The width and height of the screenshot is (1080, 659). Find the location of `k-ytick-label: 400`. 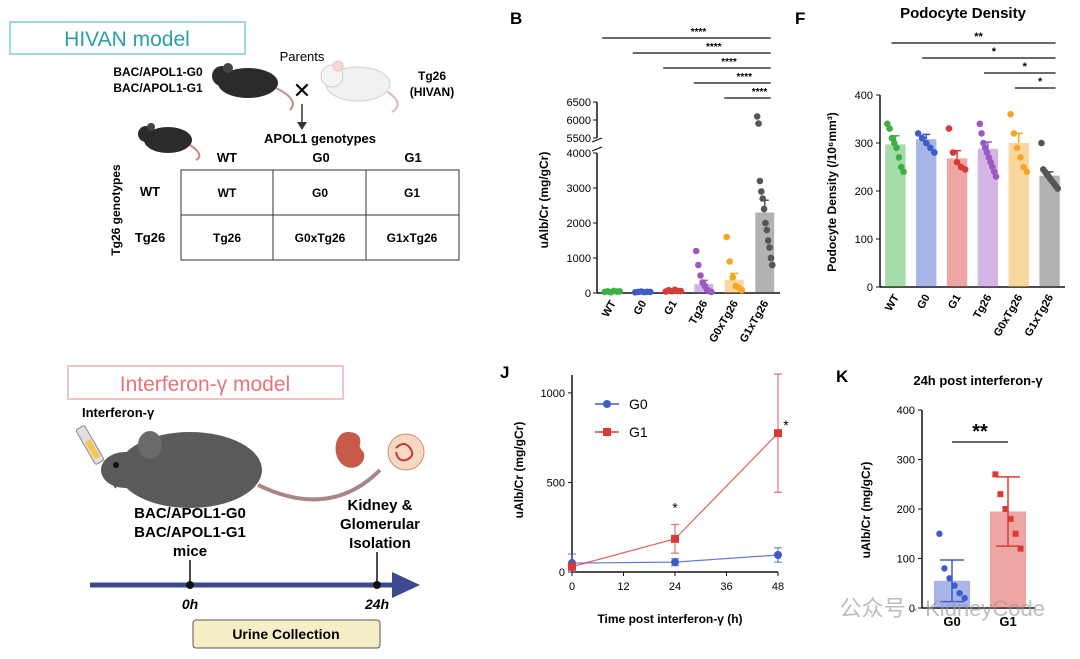

k-ytick-label: 400 is located at coordinates (906, 411).